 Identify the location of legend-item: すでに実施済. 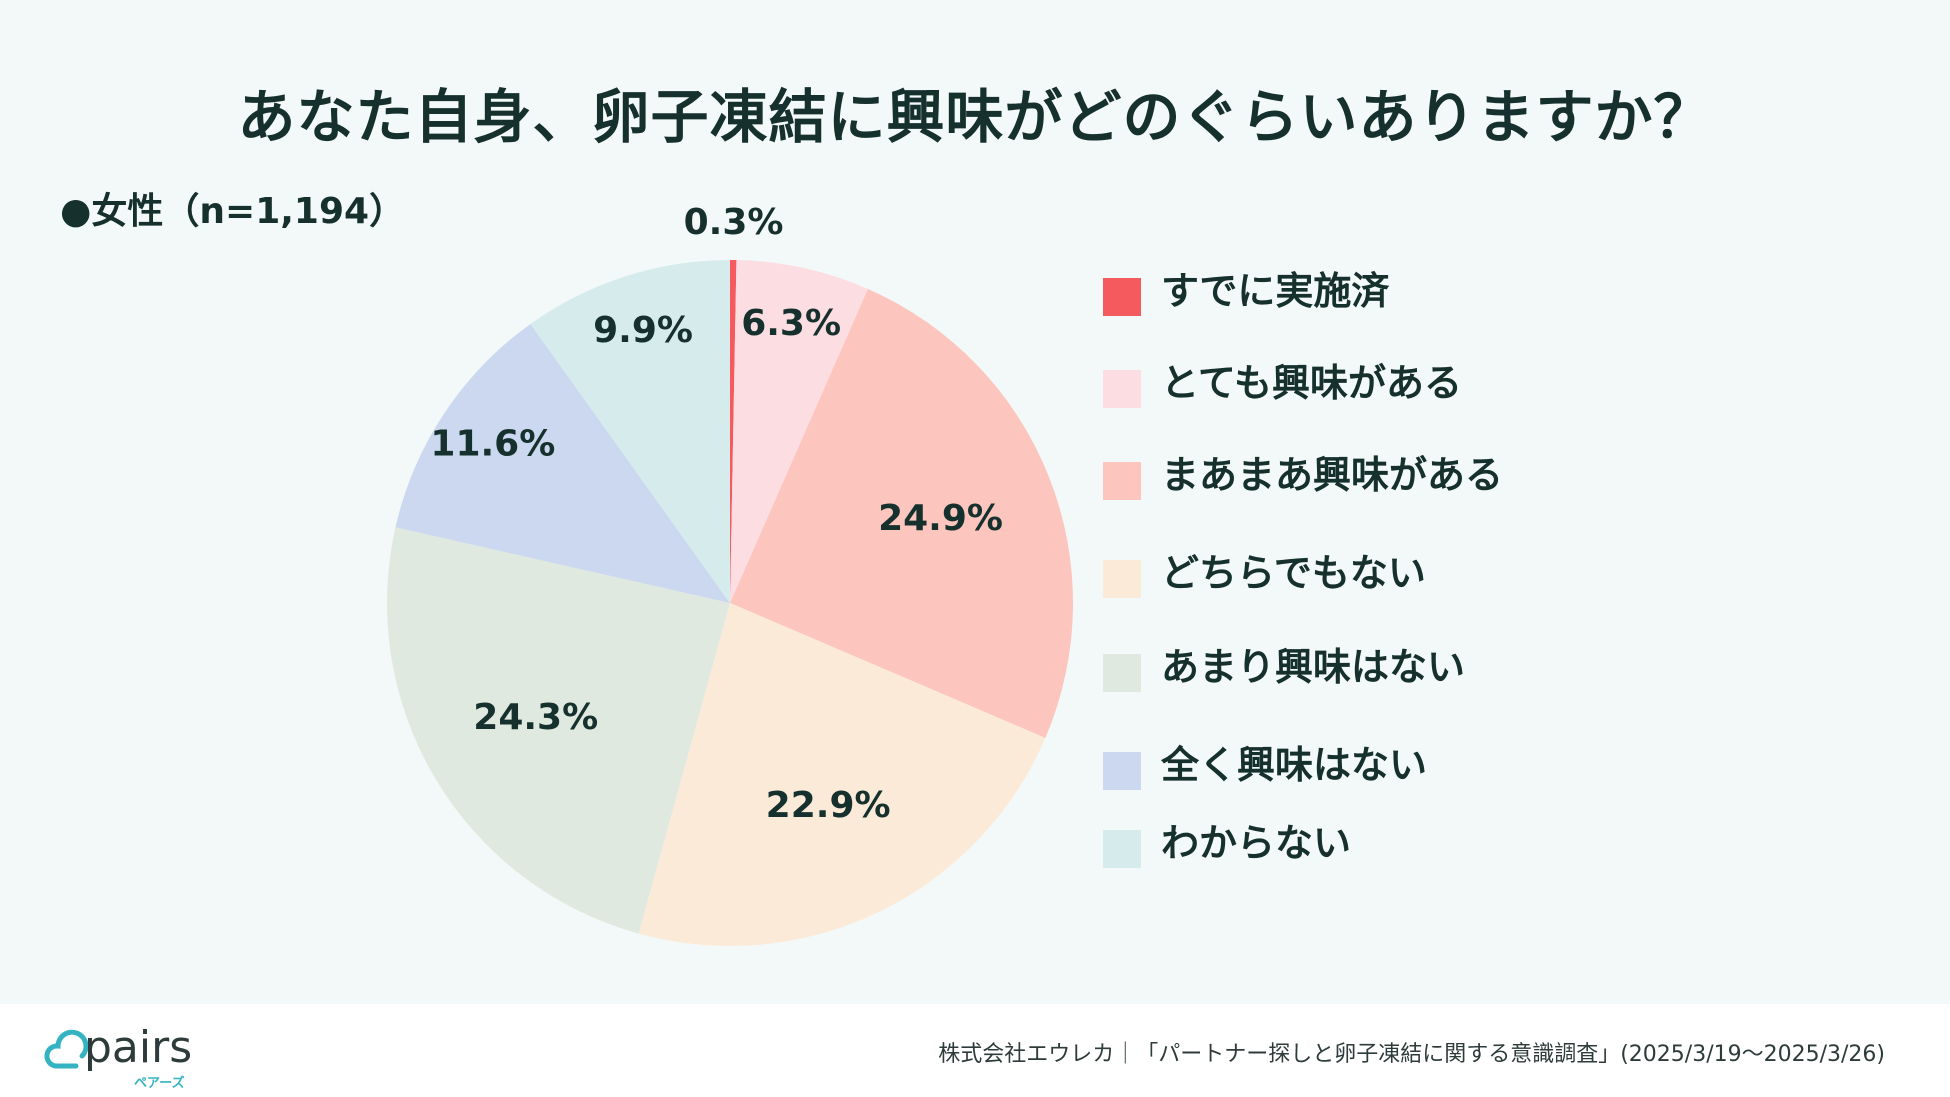
(1353, 286).